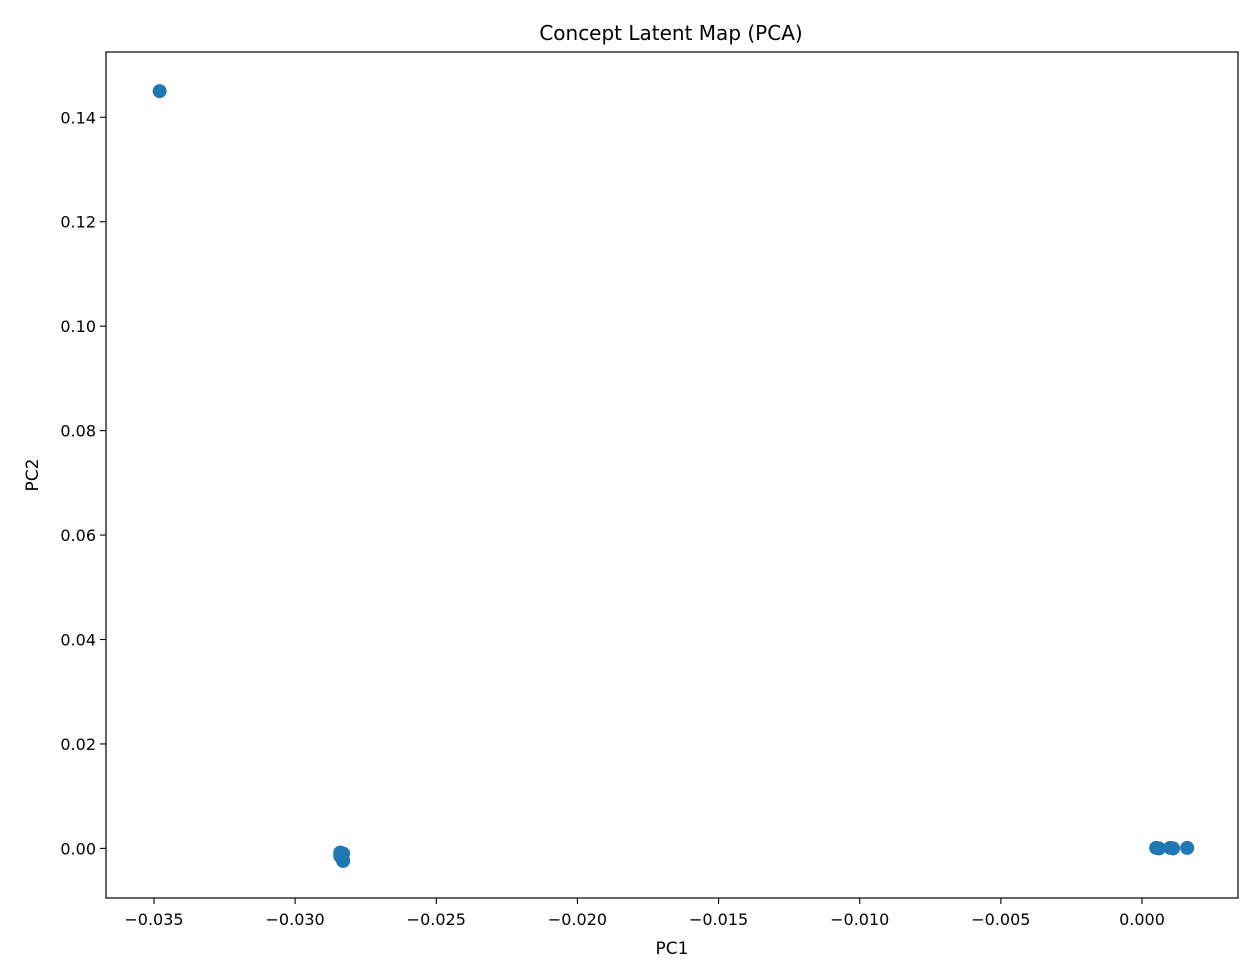 Image resolution: width=1260 pixels, height=980 pixels. I want to click on x-tick-label-2: −0.025, so click(436, 919).